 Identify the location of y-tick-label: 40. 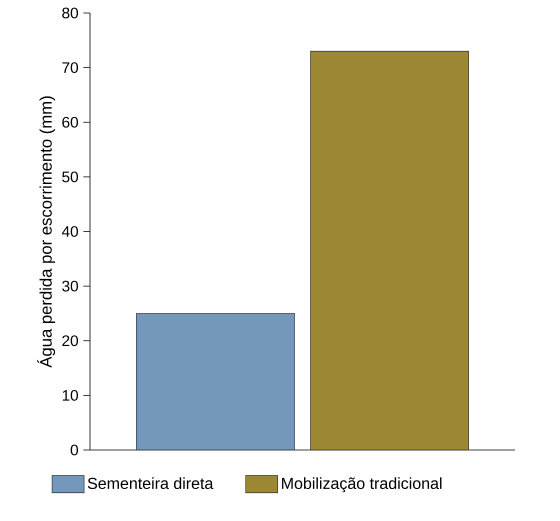
(70, 231).